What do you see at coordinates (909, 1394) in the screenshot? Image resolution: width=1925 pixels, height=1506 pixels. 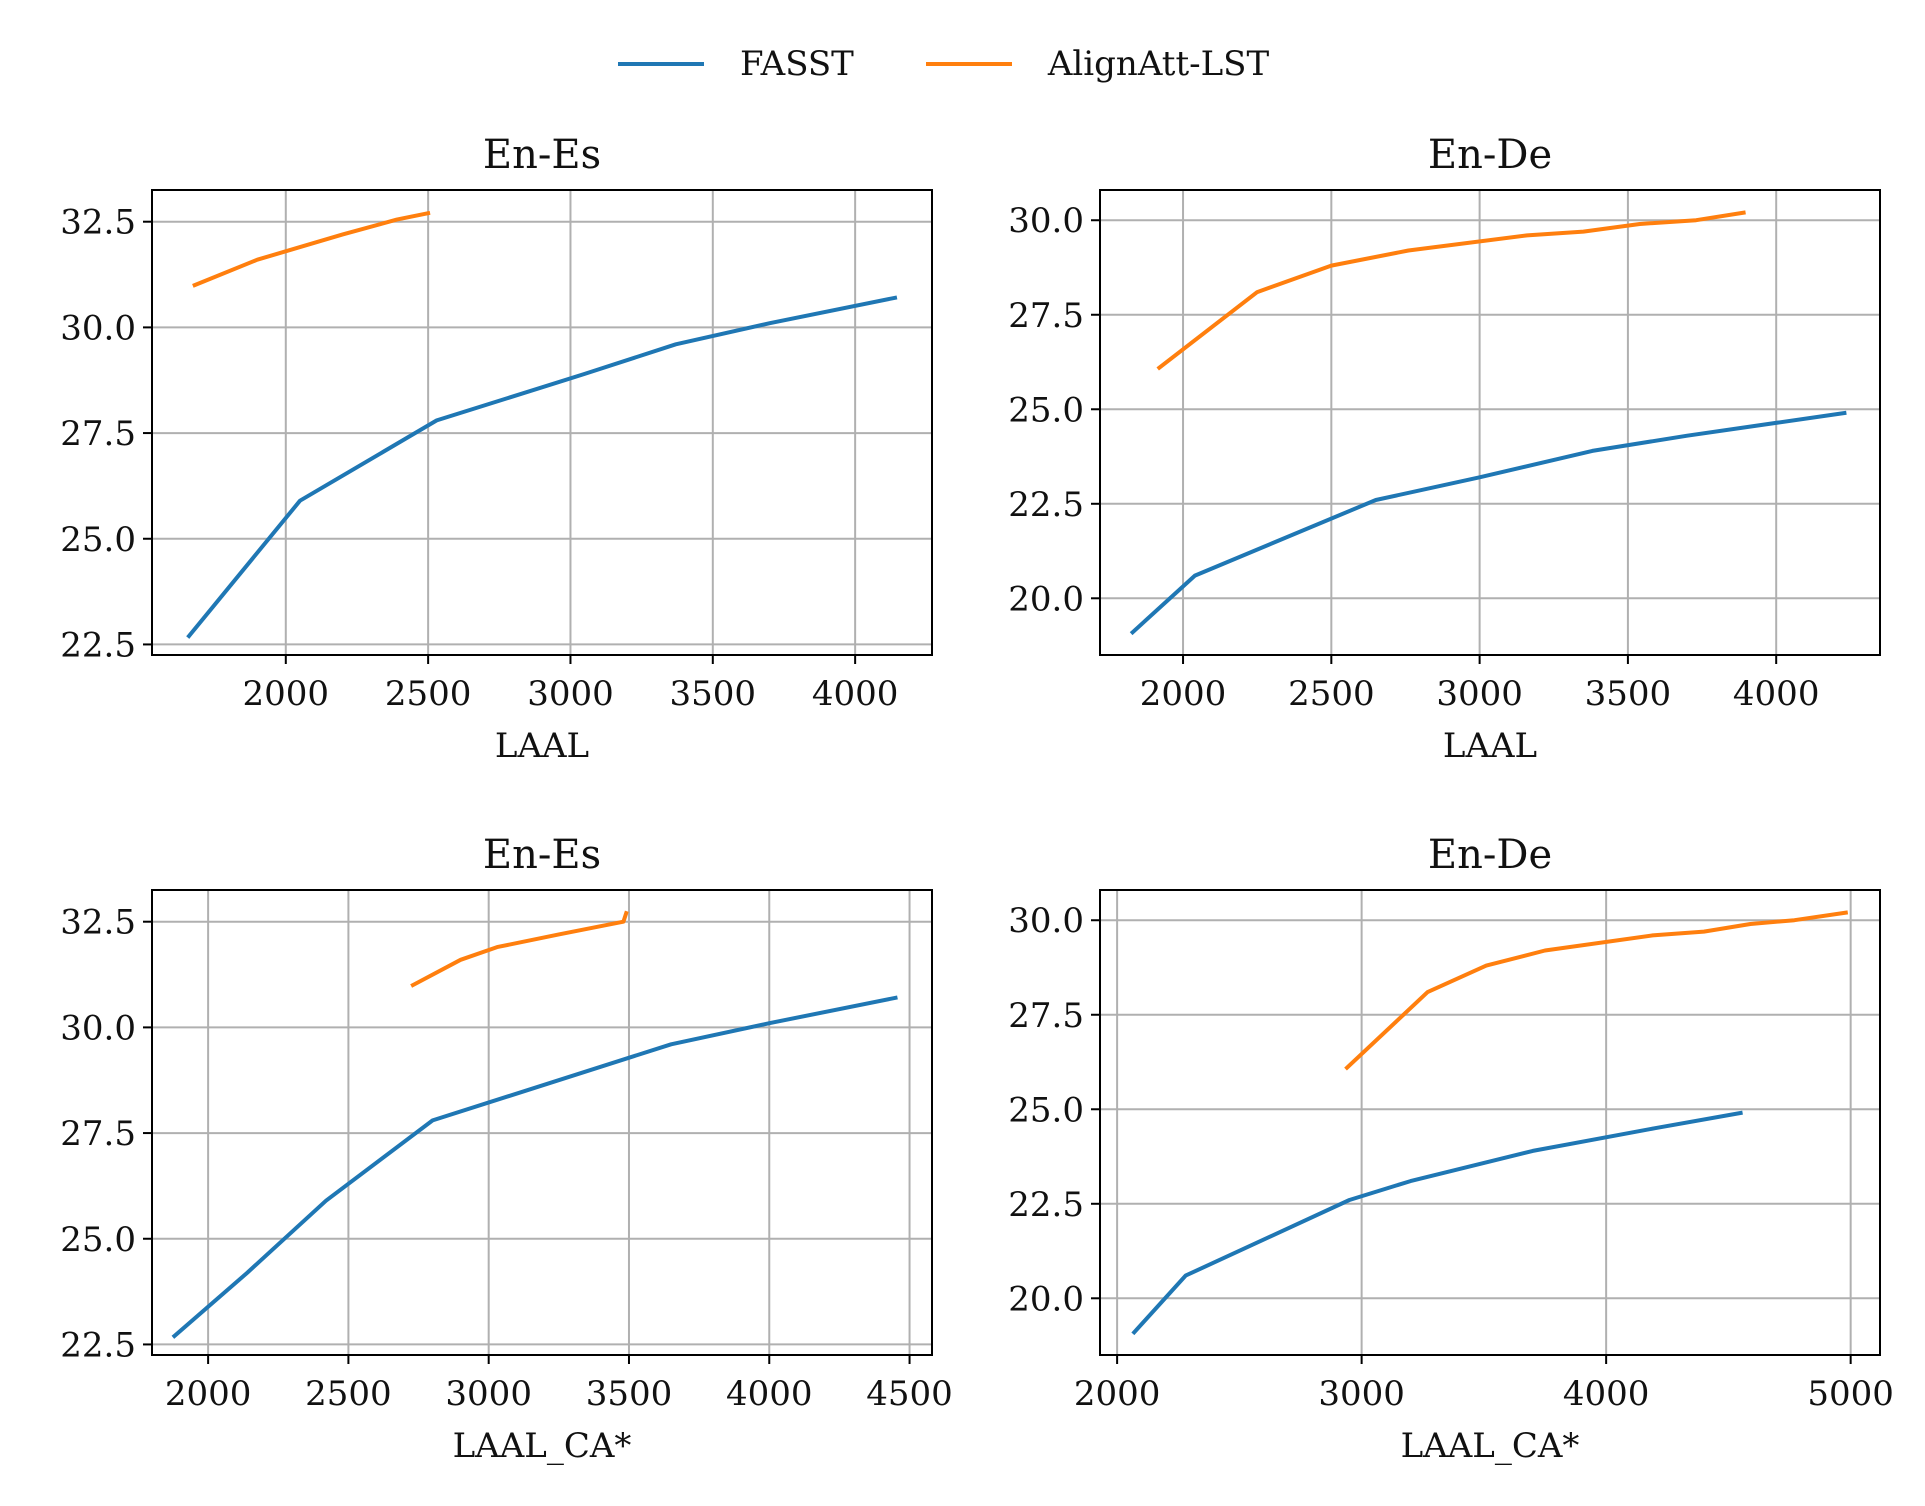 I see `x-tick-label: 4500` at bounding box center [909, 1394].